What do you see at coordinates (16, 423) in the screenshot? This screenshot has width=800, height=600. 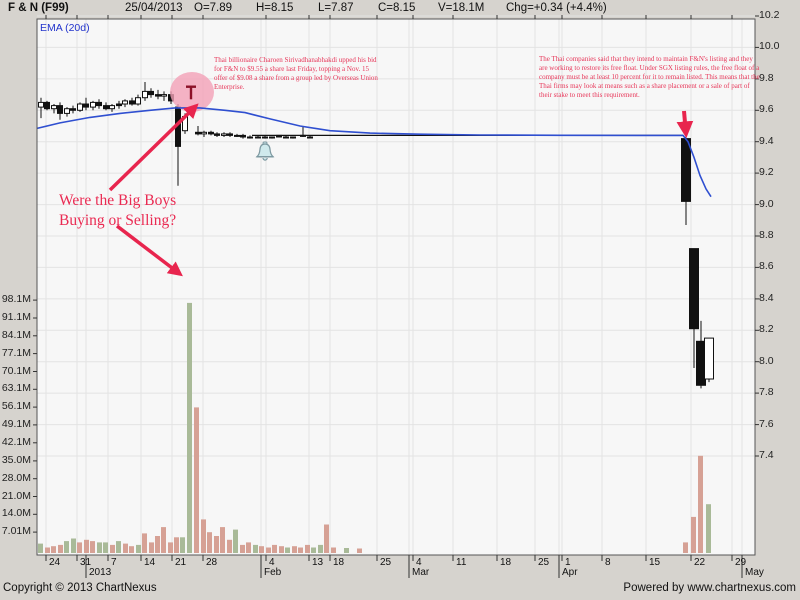 I see `volume-tick-label: 49.1M` at bounding box center [16, 423].